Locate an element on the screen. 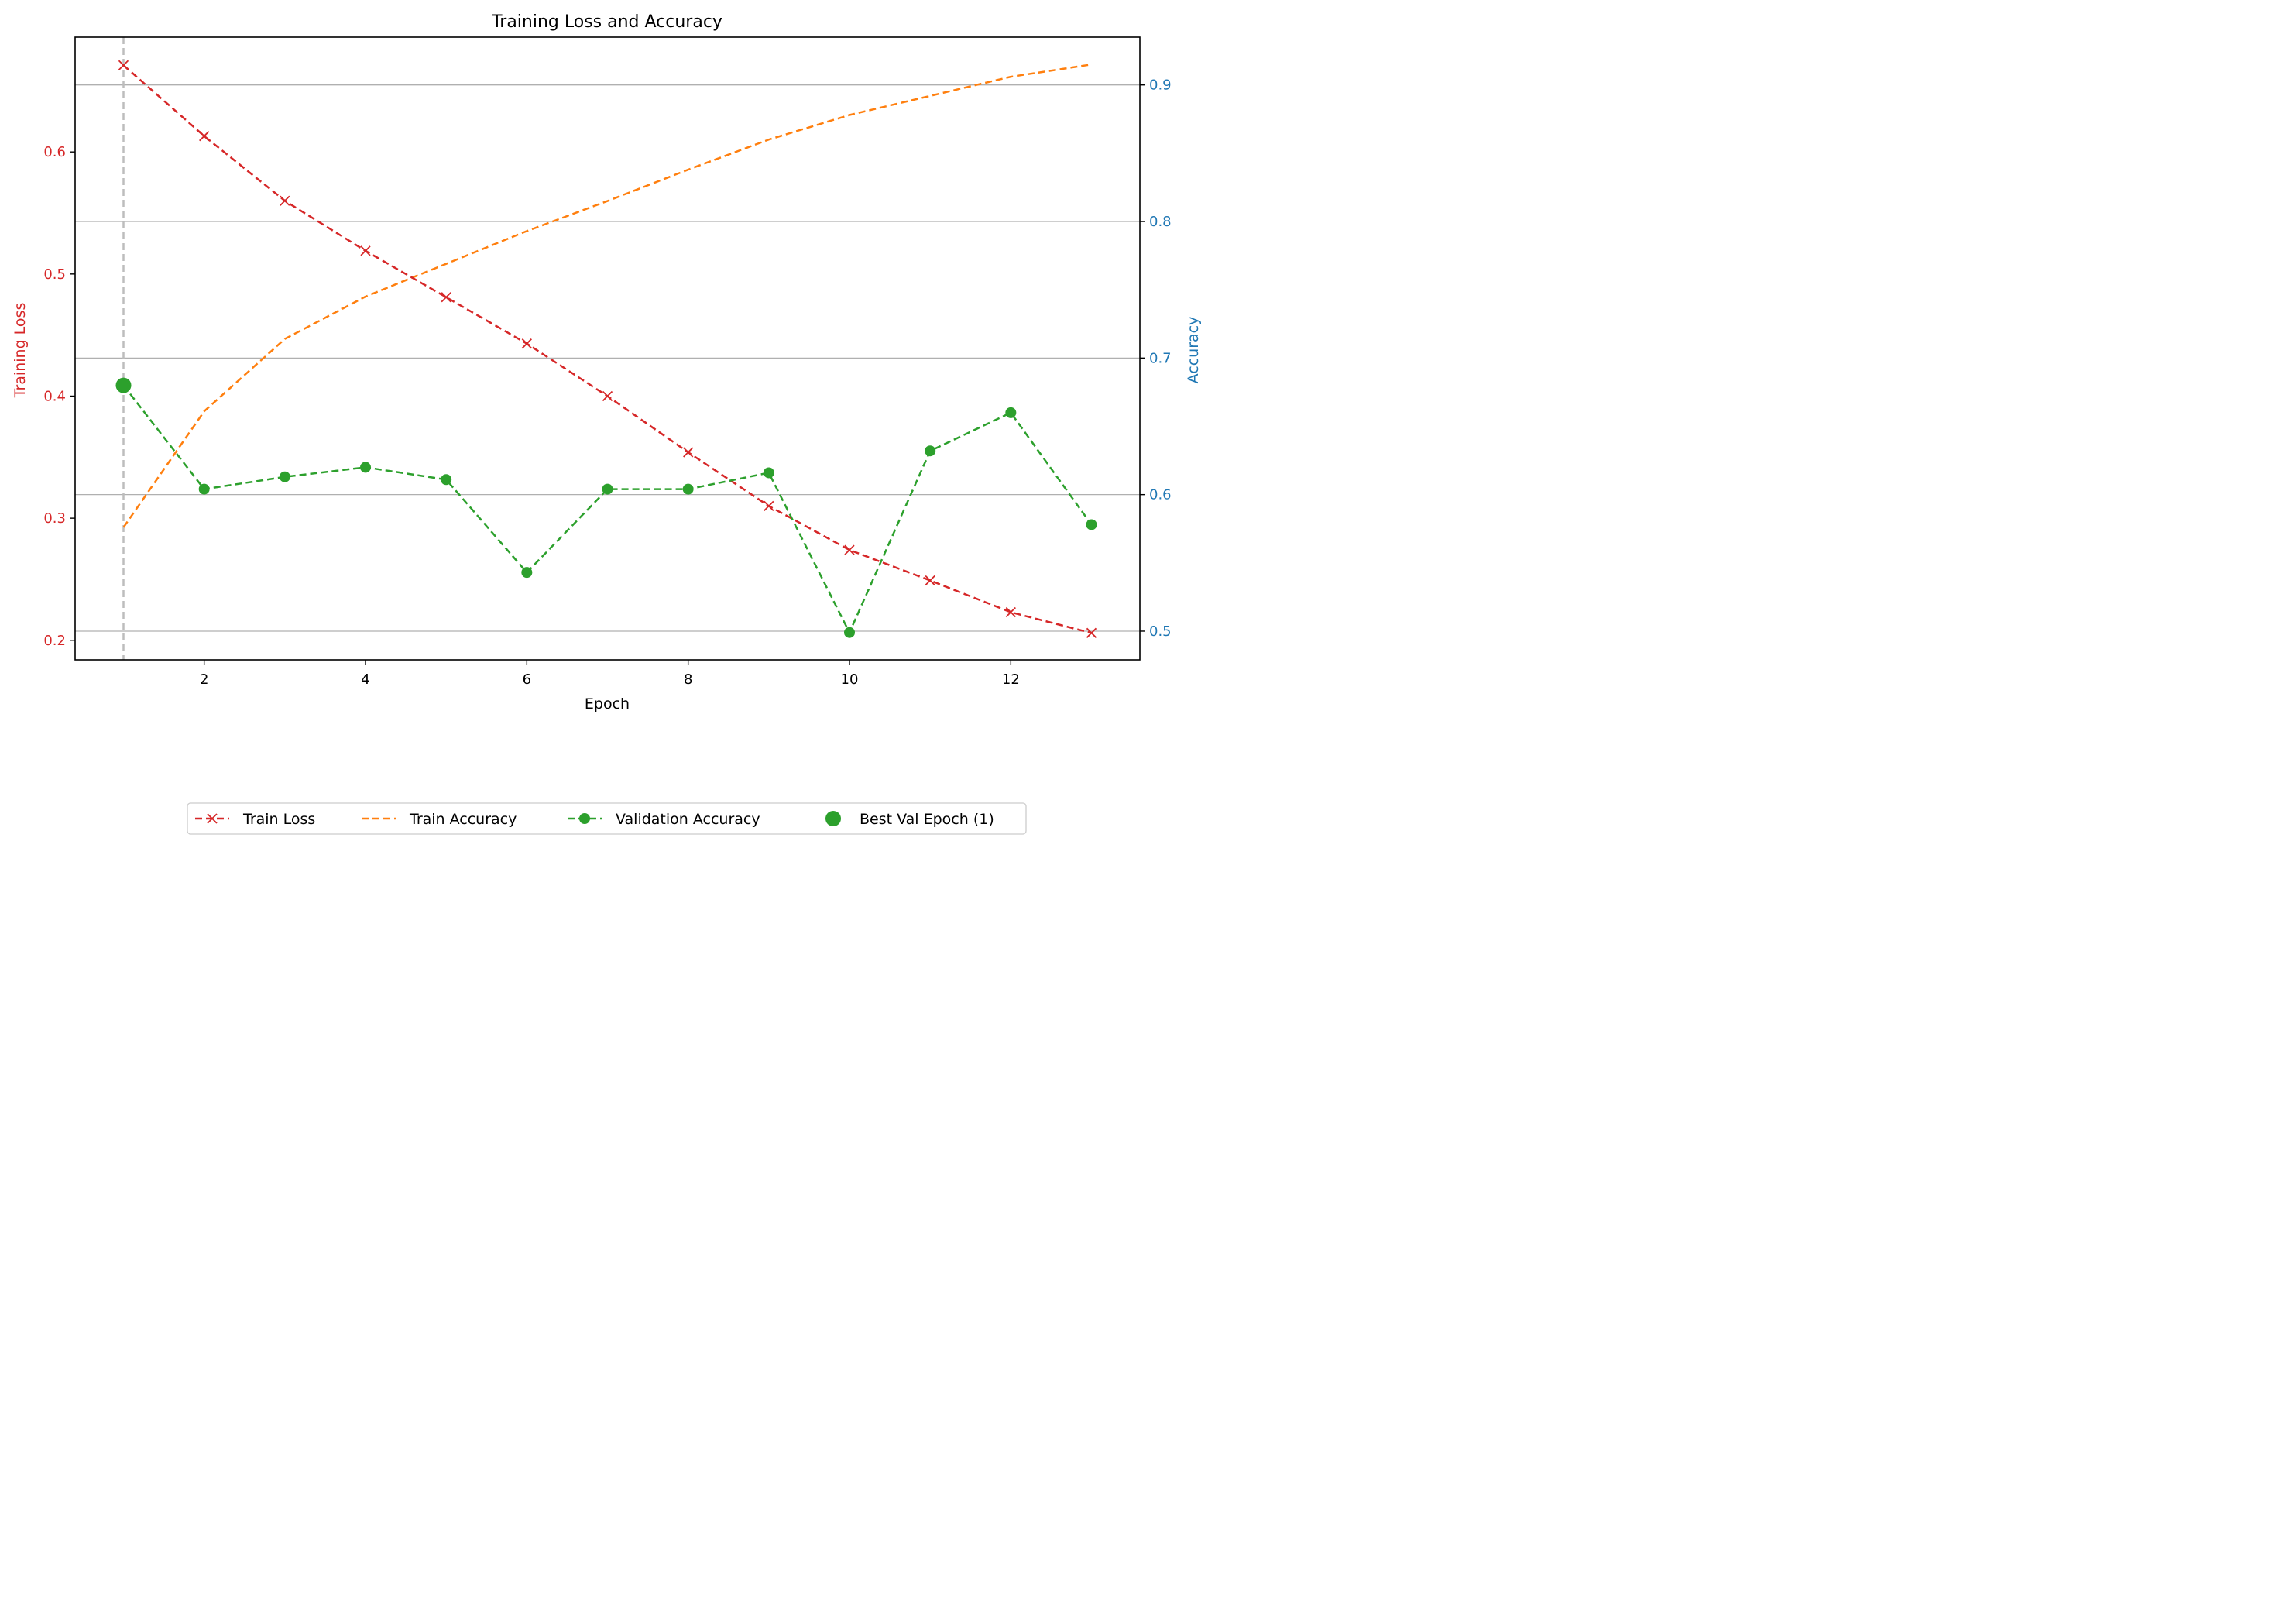 This screenshot has height=1600, width=2296. legend-label: Train Accuracy is located at coordinates (463, 819).